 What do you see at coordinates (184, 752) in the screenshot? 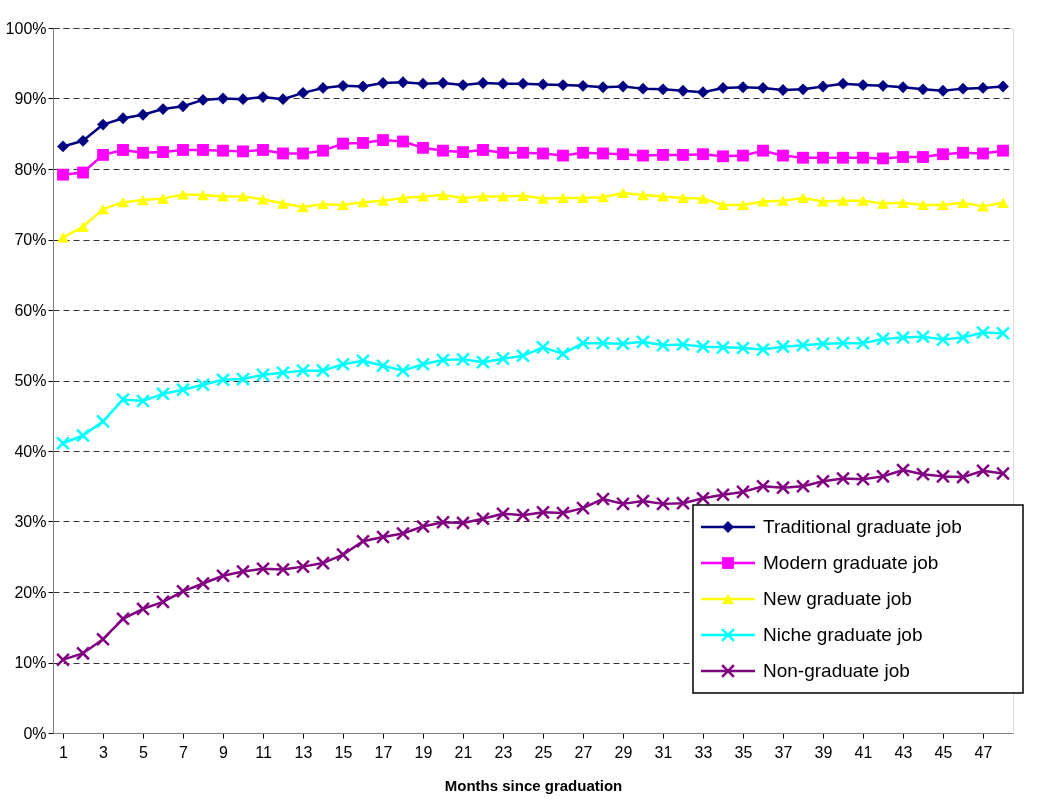
I see `x-tick-label: 7` at bounding box center [184, 752].